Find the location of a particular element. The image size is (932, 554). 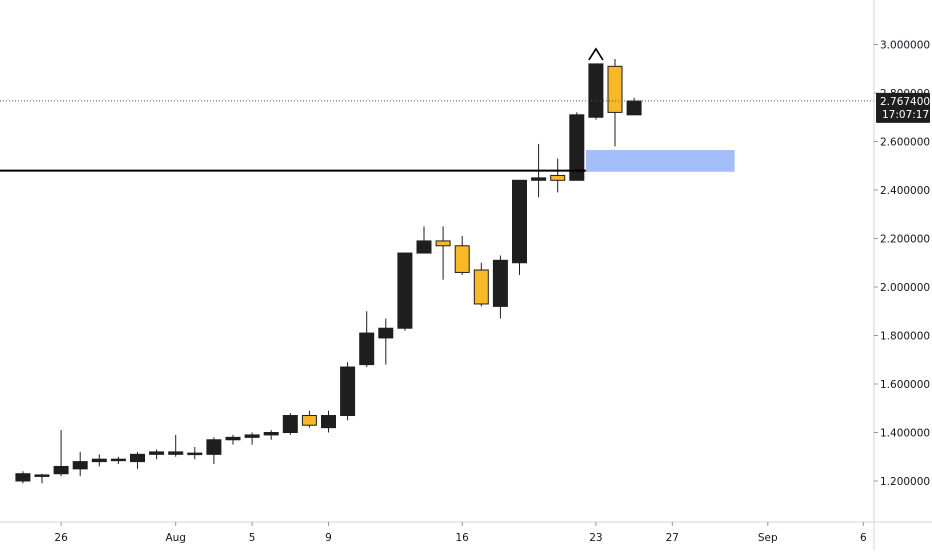

demand-zone is located at coordinates (660, 160).